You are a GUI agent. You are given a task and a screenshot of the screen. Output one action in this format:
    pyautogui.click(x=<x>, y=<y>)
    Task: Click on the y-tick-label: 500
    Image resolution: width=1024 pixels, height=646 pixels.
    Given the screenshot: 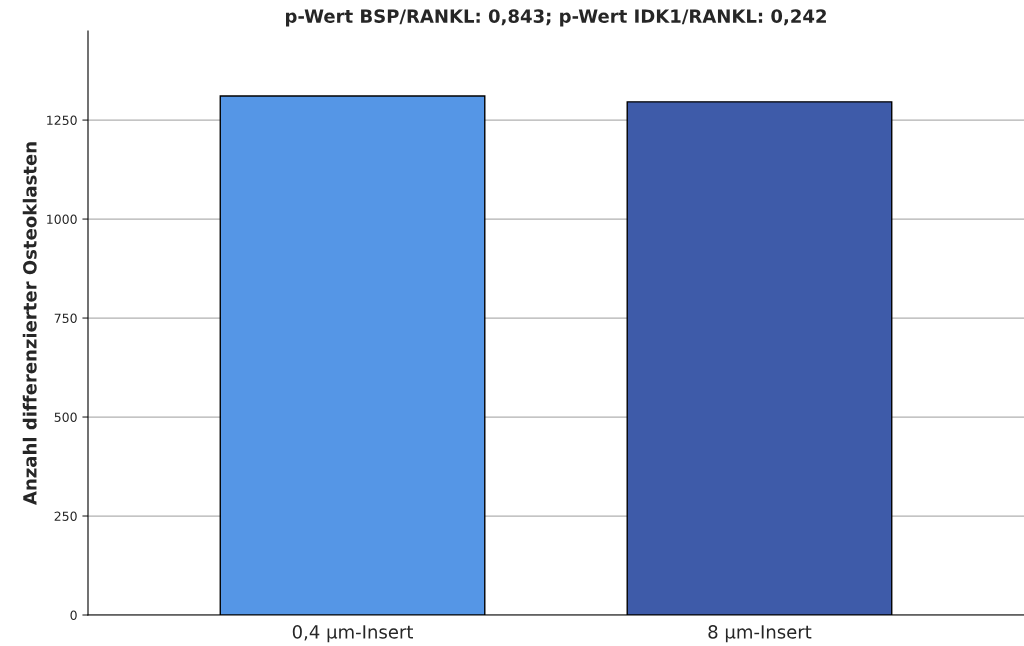 What is the action you would take?
    pyautogui.click(x=65, y=417)
    